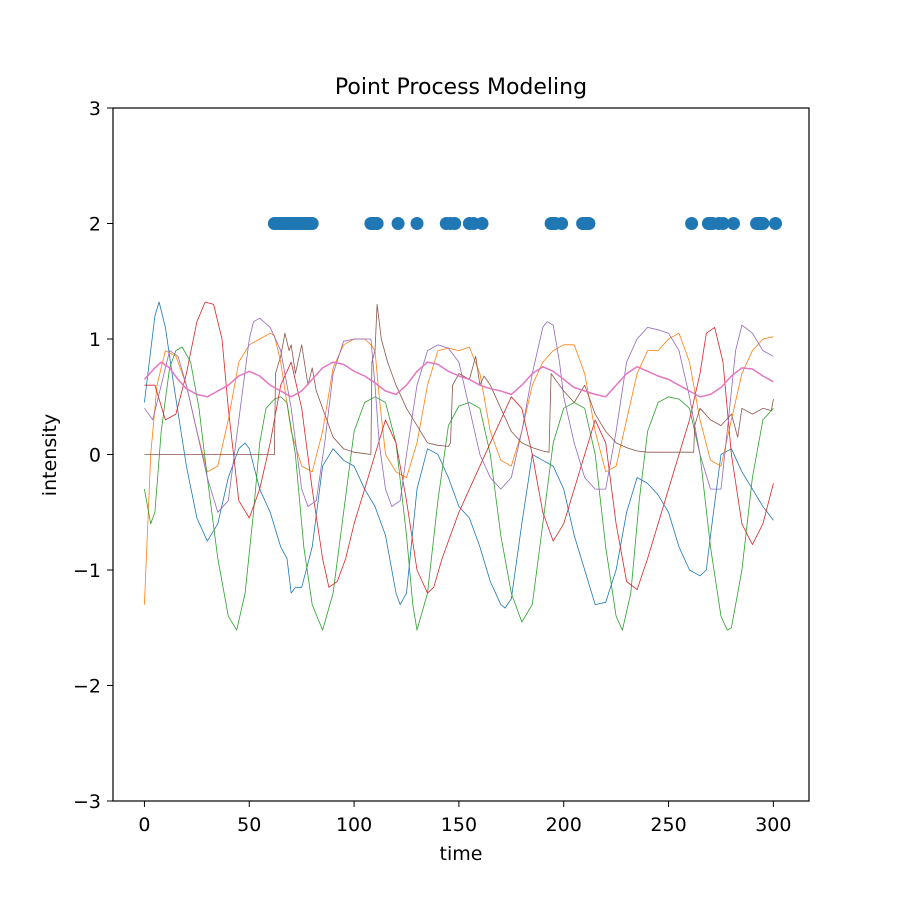  I want to click on y-tick-label: 1, so click(95, 340).